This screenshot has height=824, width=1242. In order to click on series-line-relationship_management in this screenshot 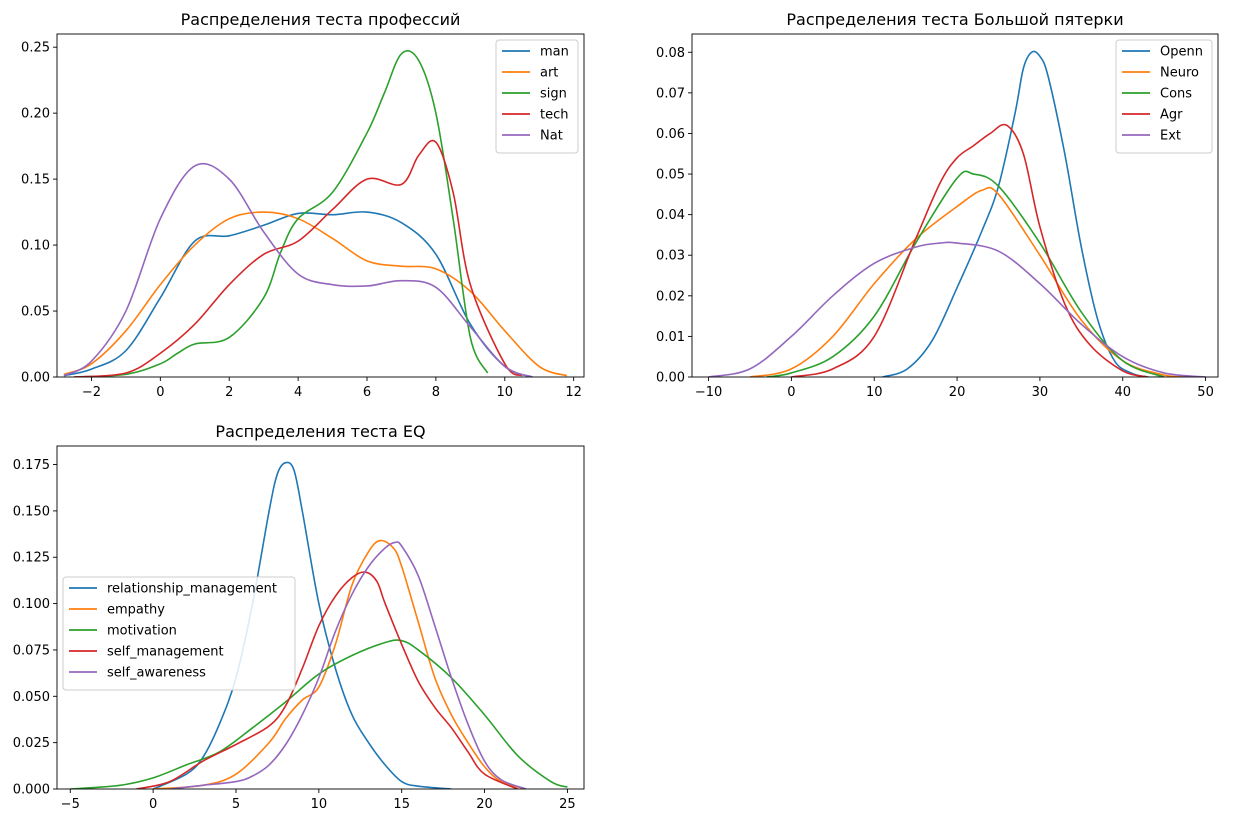, I will do `click(302, 625)`.